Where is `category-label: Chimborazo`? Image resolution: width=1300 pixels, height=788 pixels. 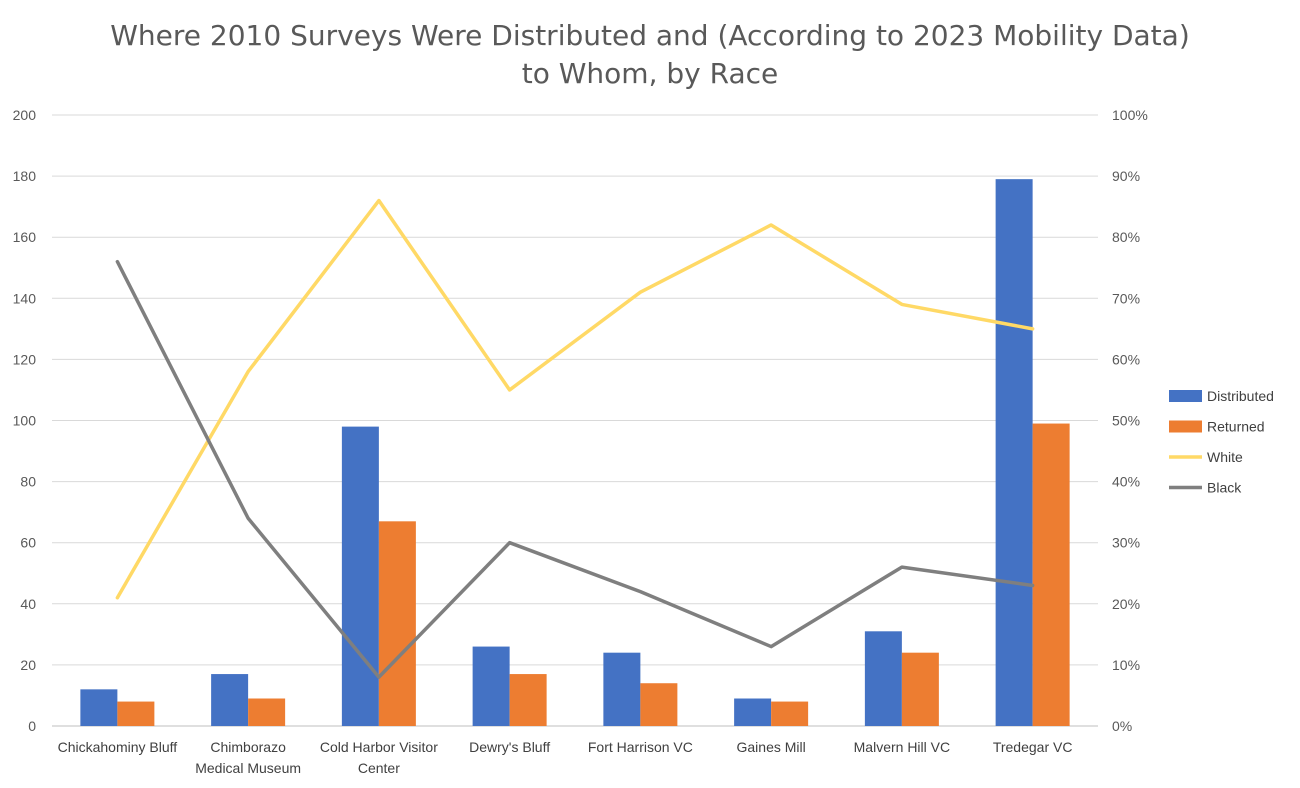 category-label: Chimborazo is located at coordinates (248, 747).